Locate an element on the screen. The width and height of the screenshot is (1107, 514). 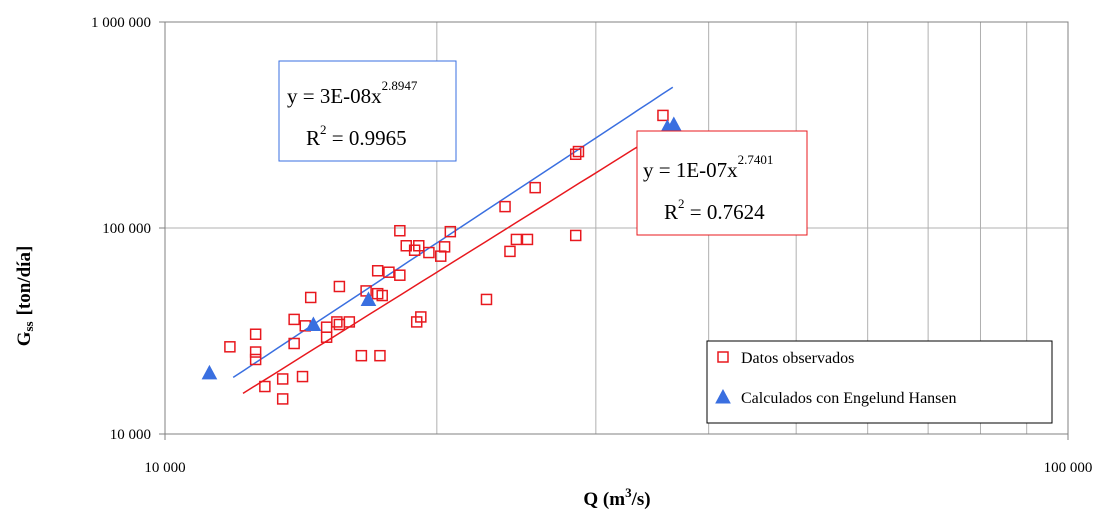
x-axis-title: Q (m3/s) is located at coordinates (616, 497).